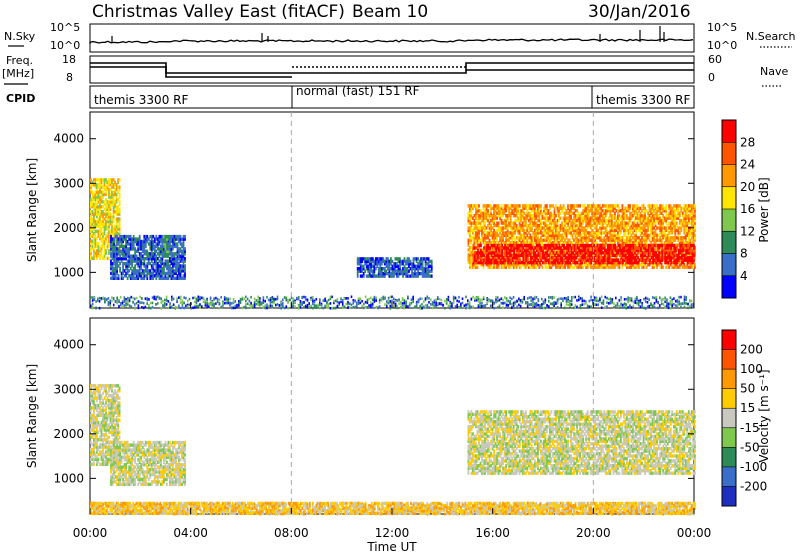 The height and width of the screenshot is (554, 800). I want to click on nsky-trace, so click(391, 41).